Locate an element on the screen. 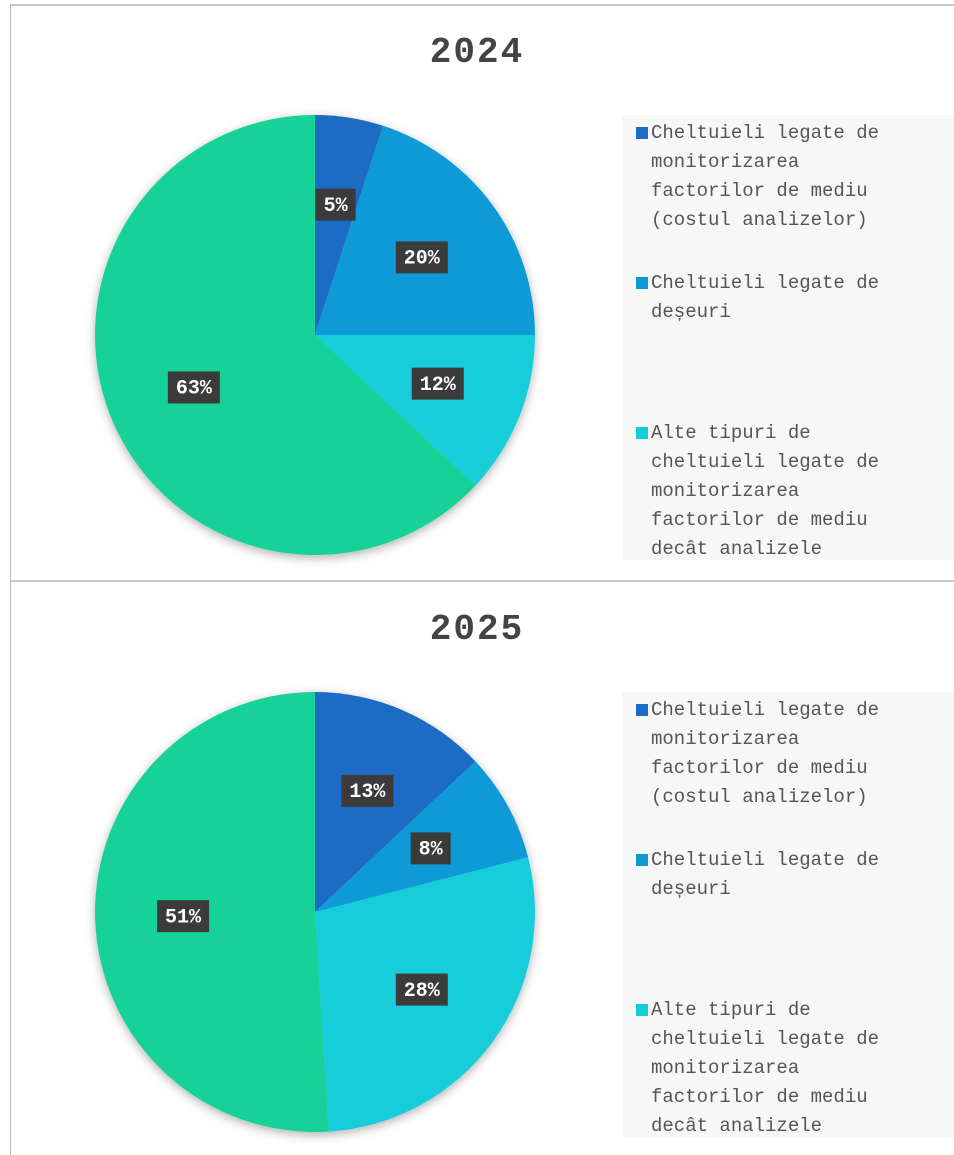 This screenshot has height=1155, width=954. data-label: 8% is located at coordinates (431, 850).